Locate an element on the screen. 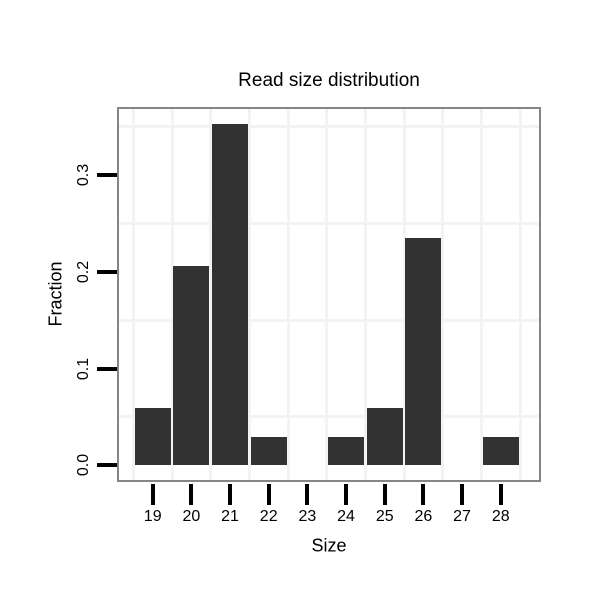 Image resolution: width=600 pixels, height=600 pixels. y-tick-label: 0.2 is located at coordinates (83, 272).